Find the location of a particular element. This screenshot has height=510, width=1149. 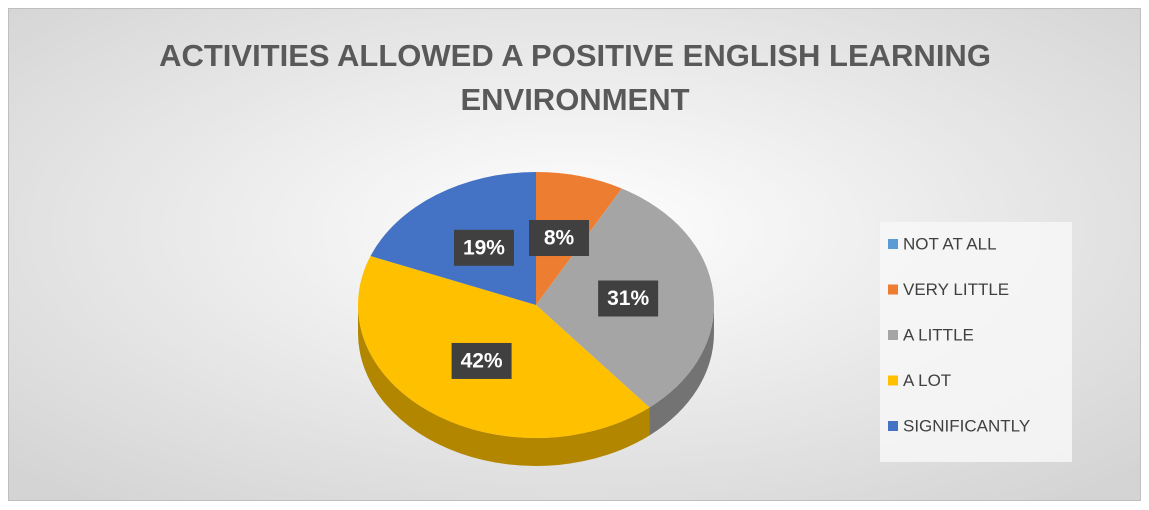

data-label: 8% is located at coordinates (559, 238).